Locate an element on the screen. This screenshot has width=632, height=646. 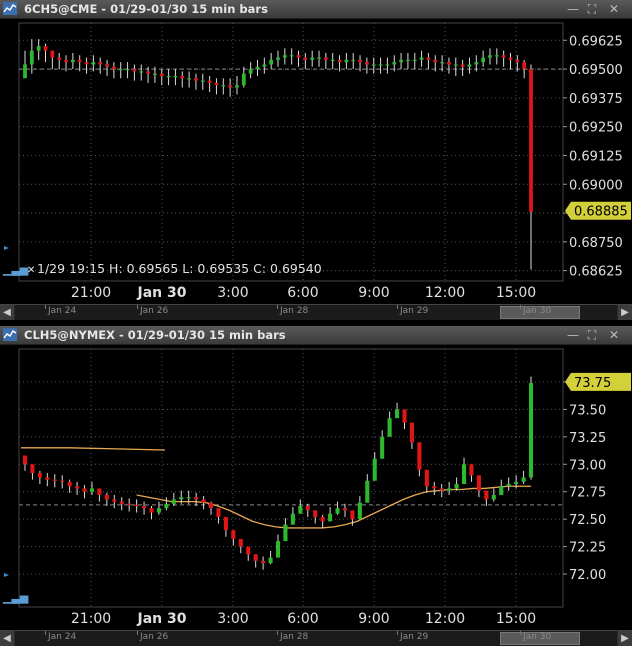
x-tick-label: 15:00 is located at coordinates (516, 293).